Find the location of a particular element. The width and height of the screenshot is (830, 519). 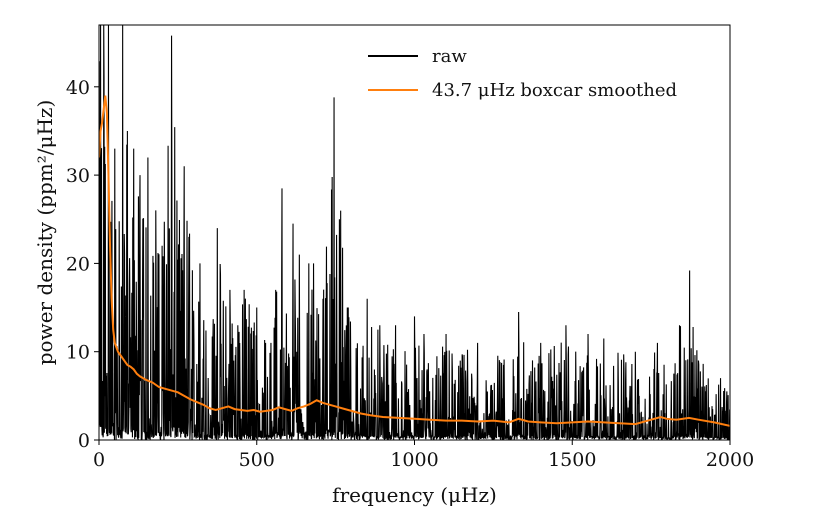

legend: raw 43.7 μHz boxcar smoothed is located at coordinates (522, 73).